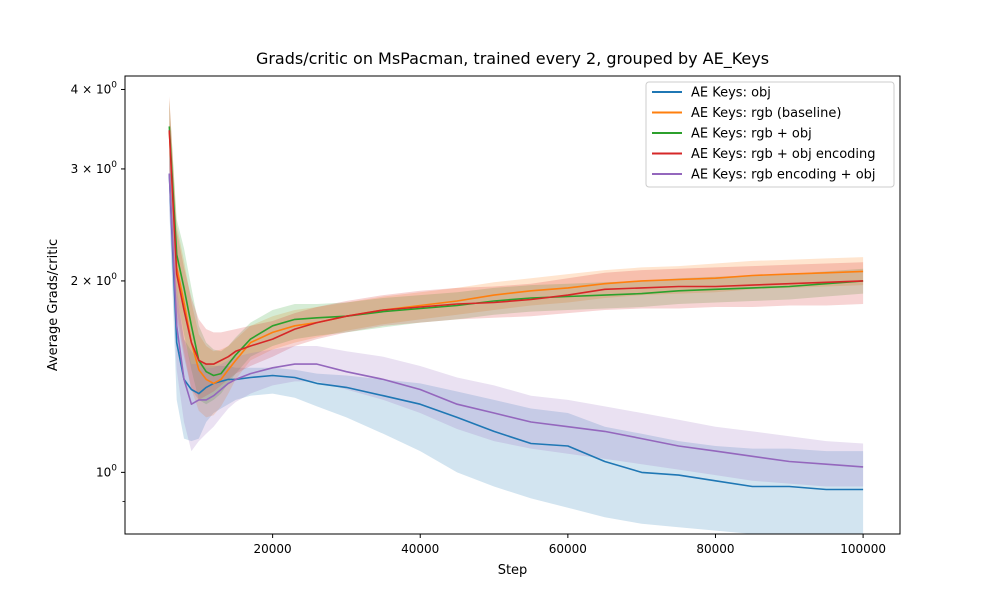 Image resolution: width=1000 pixels, height=600 pixels. I want to click on x-tick-label-2: 40000, so click(420, 549).